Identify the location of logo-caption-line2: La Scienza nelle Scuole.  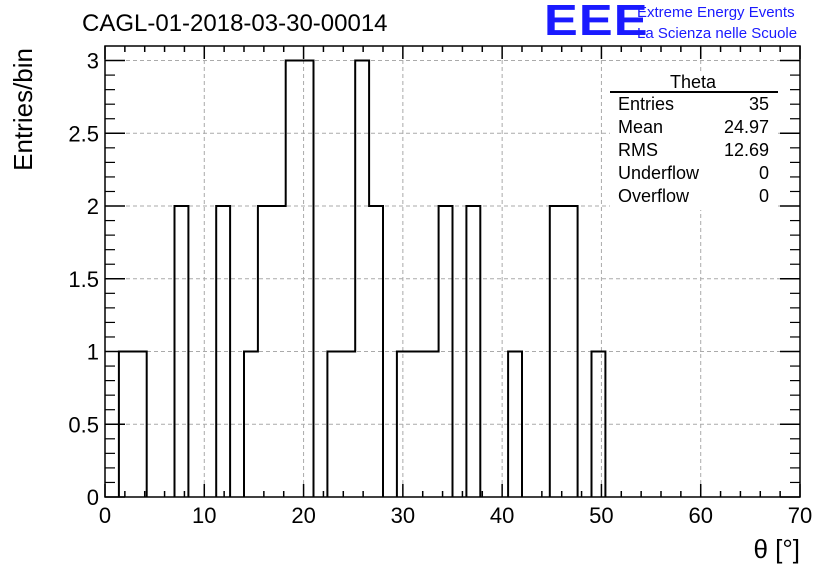
(717, 33).